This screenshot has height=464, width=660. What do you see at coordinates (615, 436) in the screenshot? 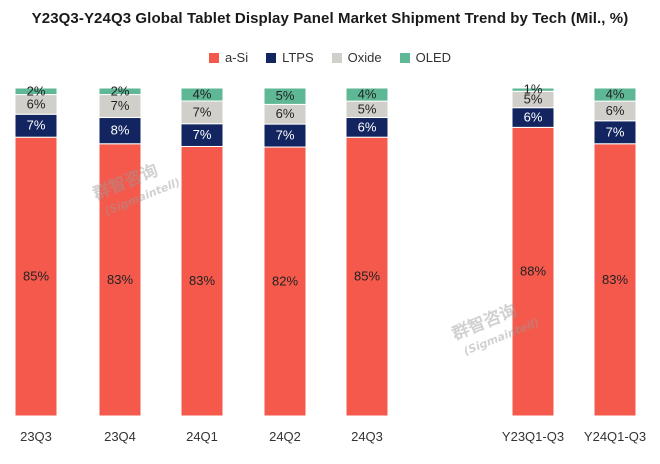
I see `category-label: Y24Q1-Q3` at bounding box center [615, 436].